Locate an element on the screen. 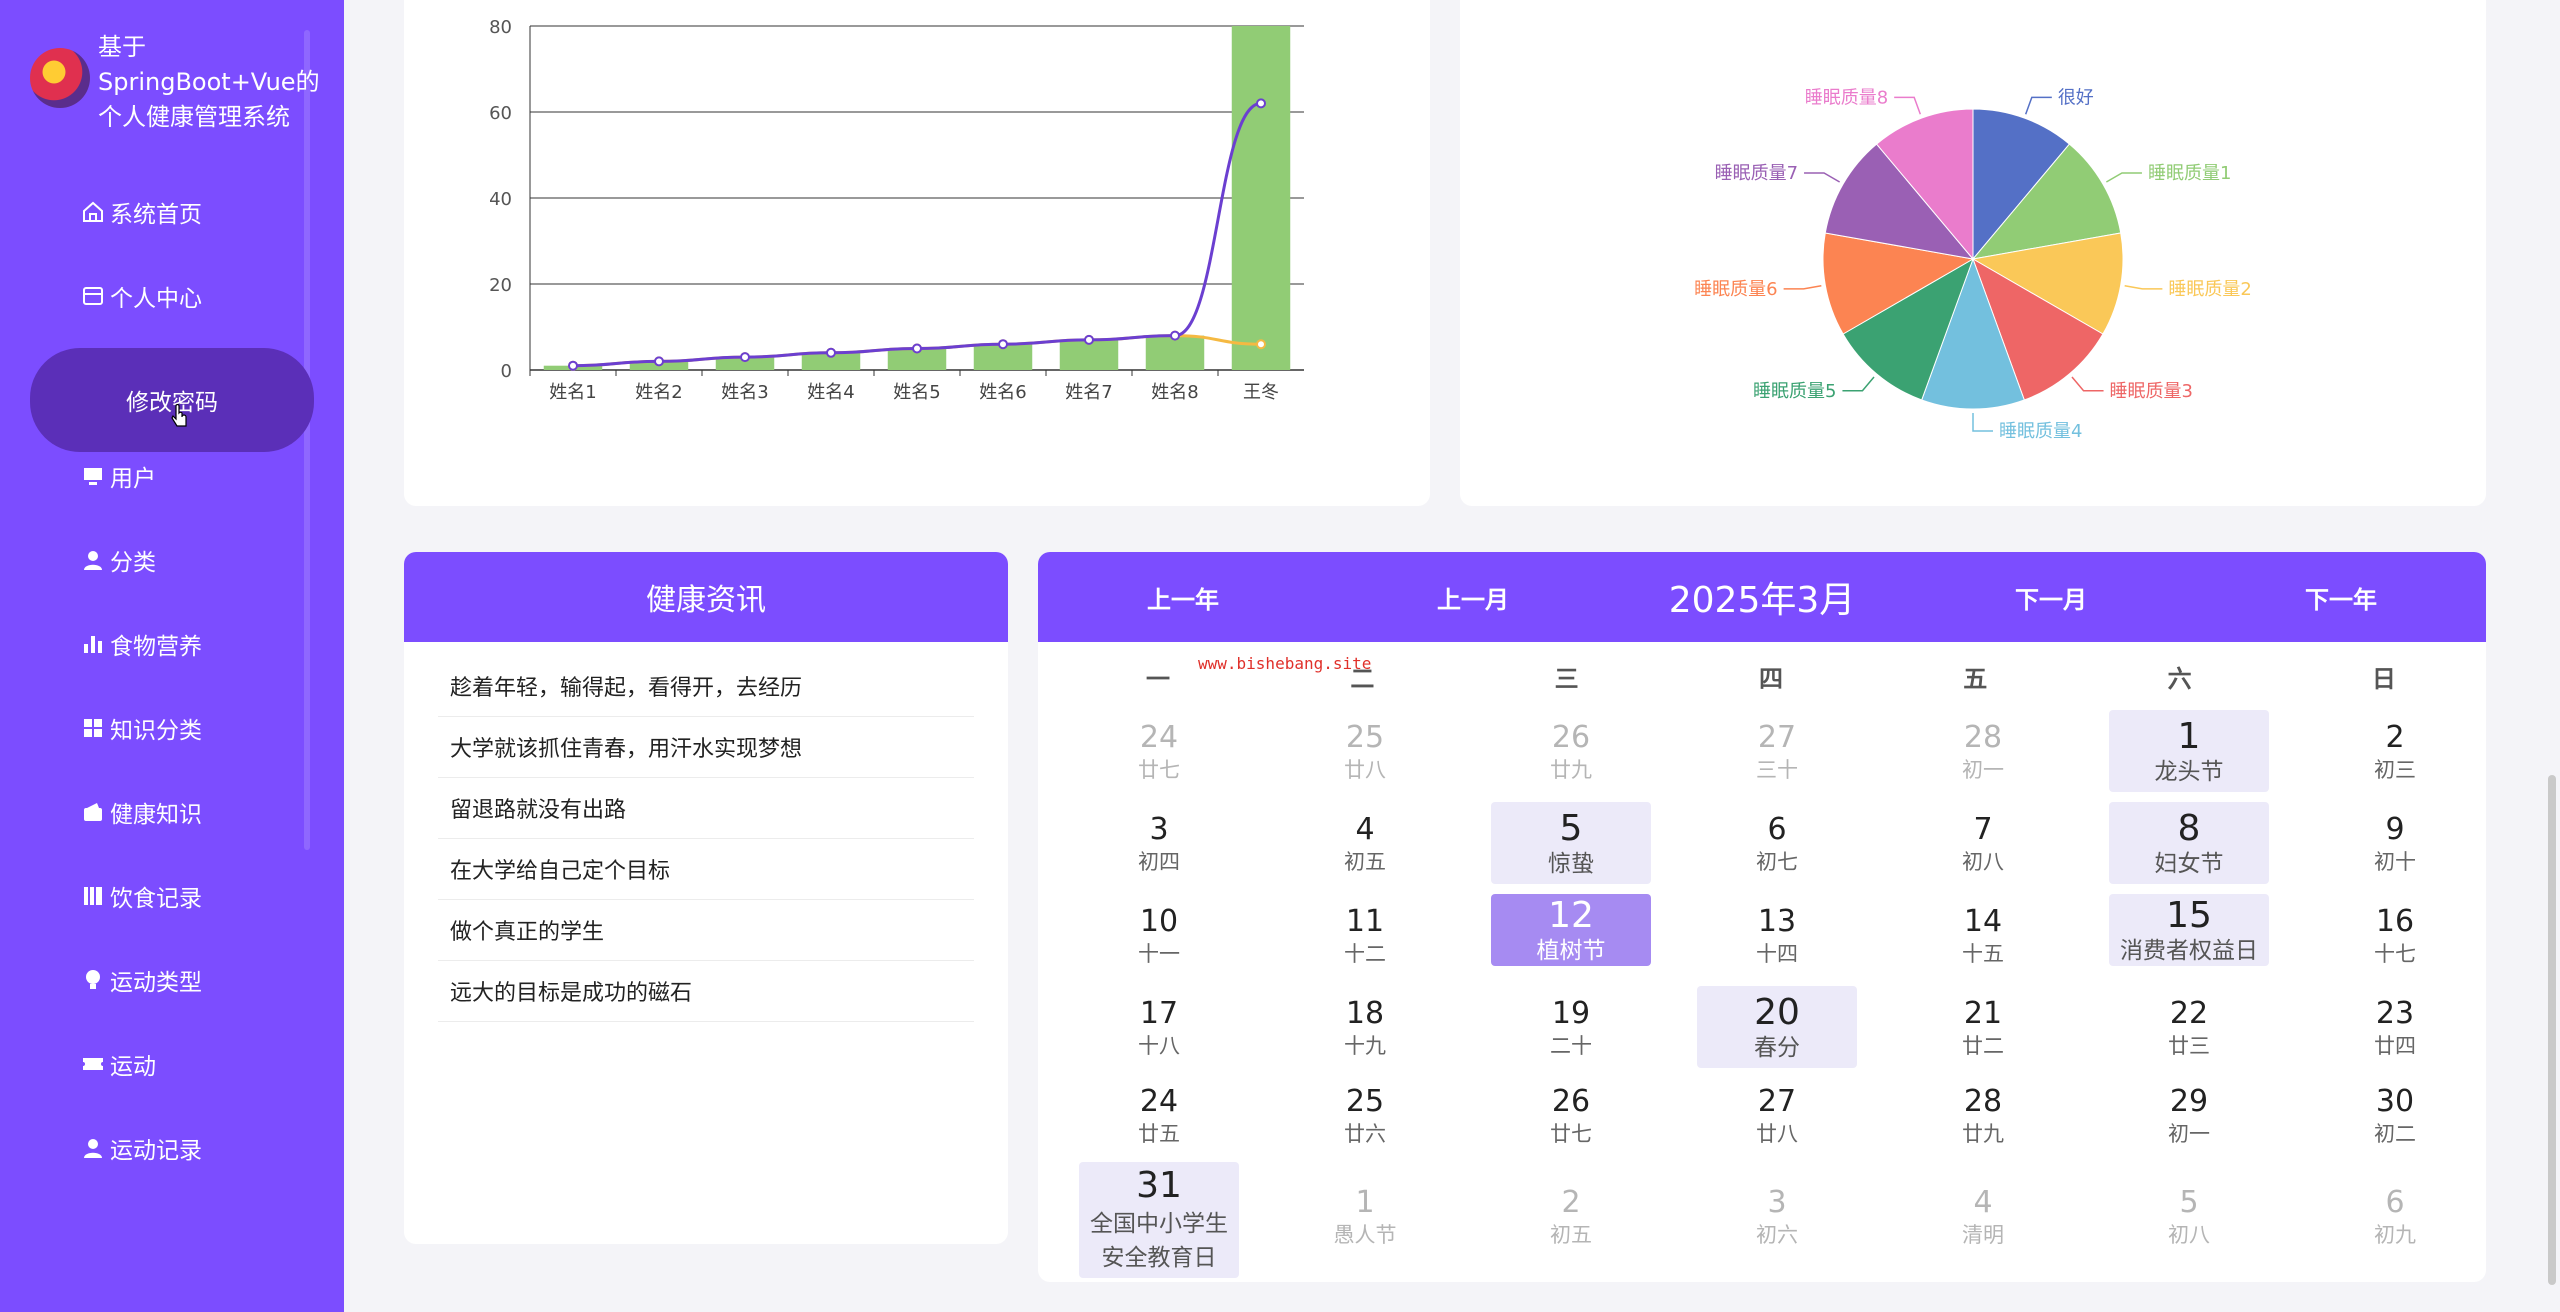 This screenshot has width=2560, height=1312. calendar-day: 30 初二 is located at coordinates (2395, 1116).